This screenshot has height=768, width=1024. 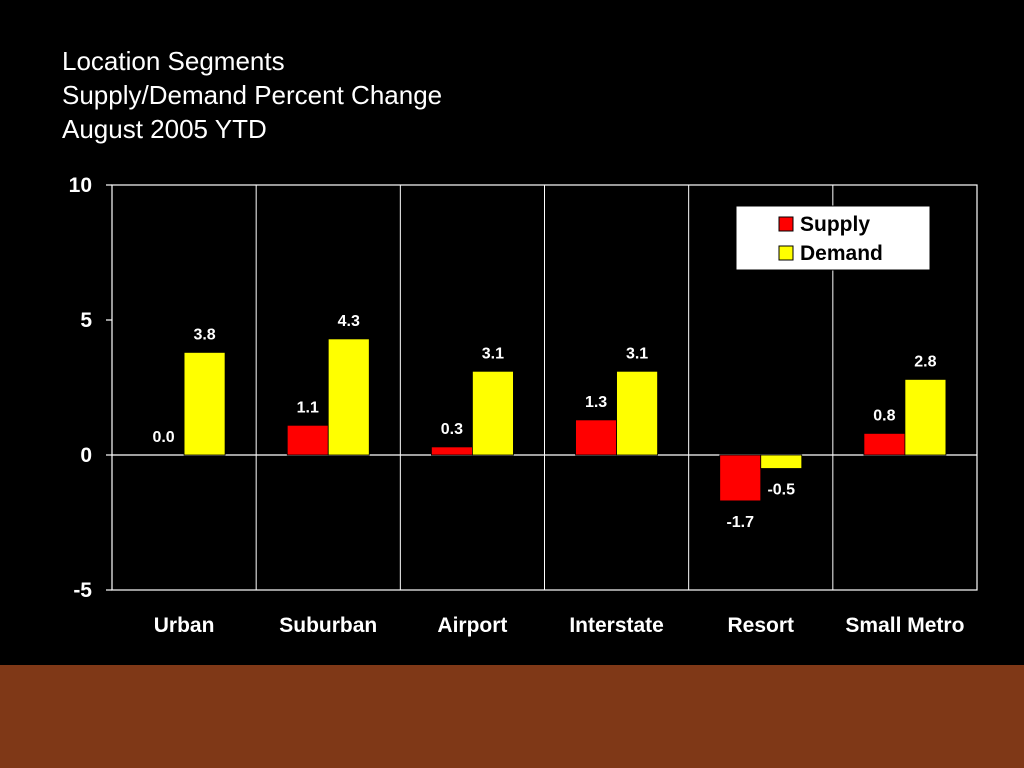 What do you see at coordinates (781, 461) in the screenshot?
I see `bar-demand-resort` at bounding box center [781, 461].